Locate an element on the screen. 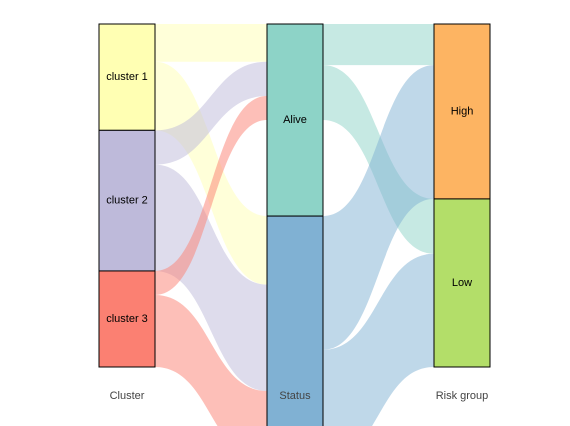  flow-cluster-1-to-dead is located at coordinates (211, 173).